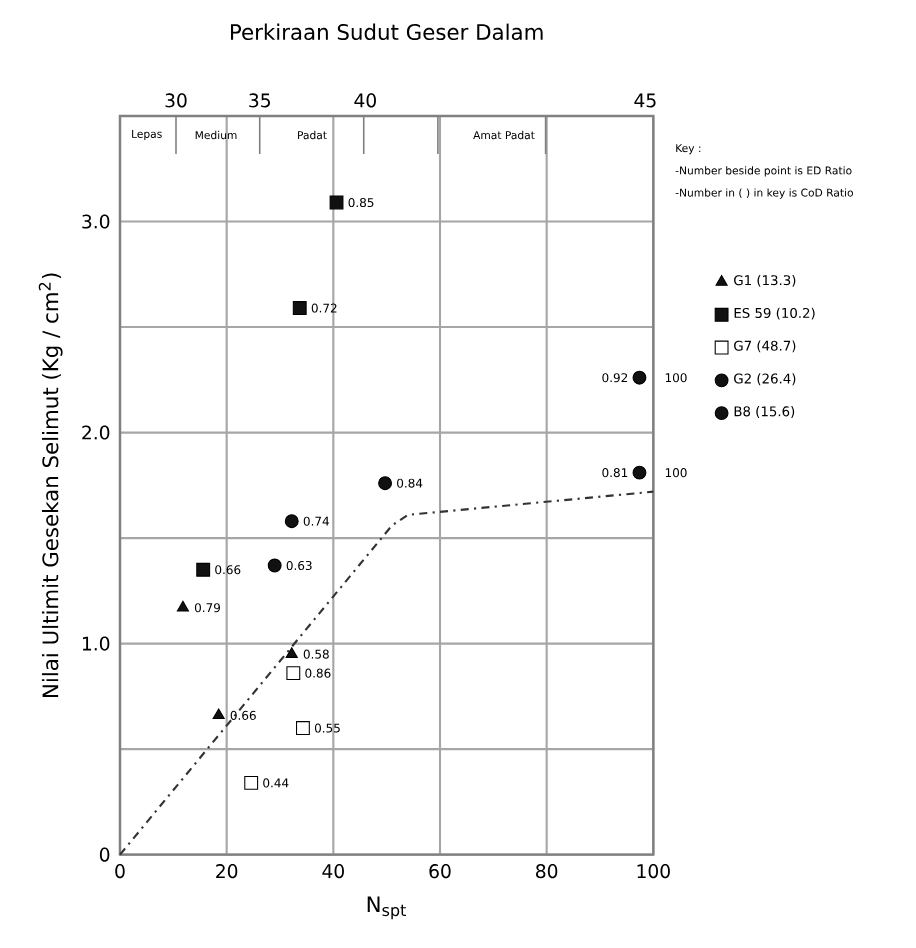 This screenshot has width=916, height=948. I want to click on x-tick-label: 100, so click(653, 871).